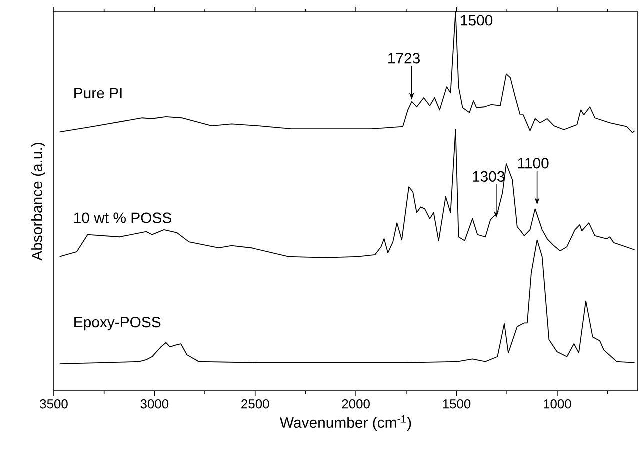  What do you see at coordinates (489, 176) in the screenshot?
I see `annotation: 1303` at bounding box center [489, 176].